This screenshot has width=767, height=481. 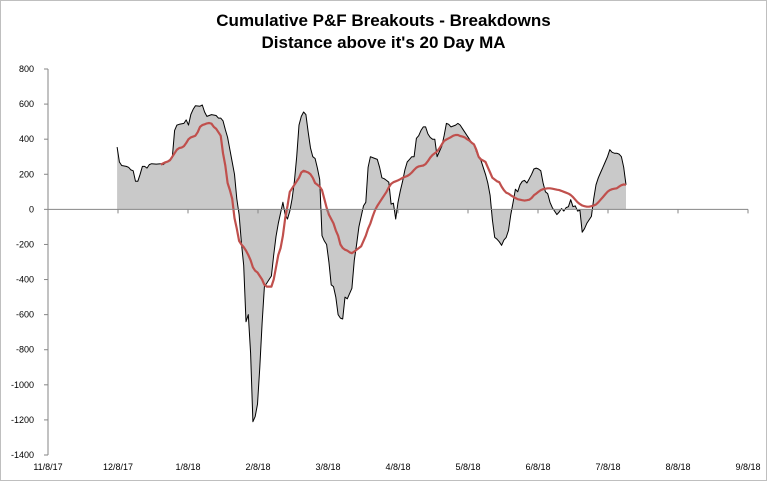 I want to click on x-tick-label: 3/8/18, so click(x=327, y=467).